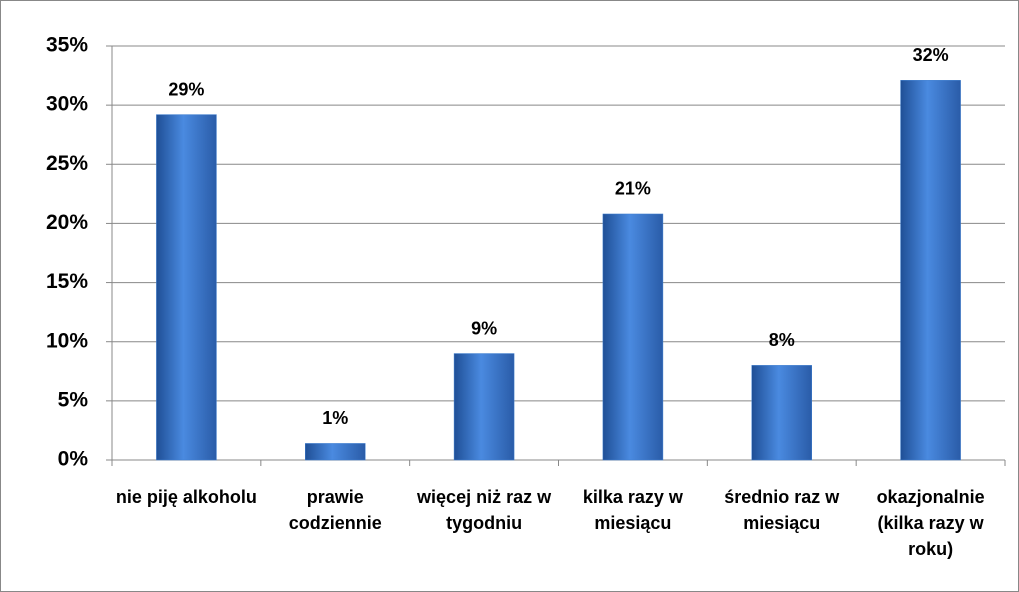 The height and width of the screenshot is (592, 1019). What do you see at coordinates (930, 523) in the screenshot?
I see `x-tick-label: okazjonalnie (kilka razy w roku)` at bounding box center [930, 523].